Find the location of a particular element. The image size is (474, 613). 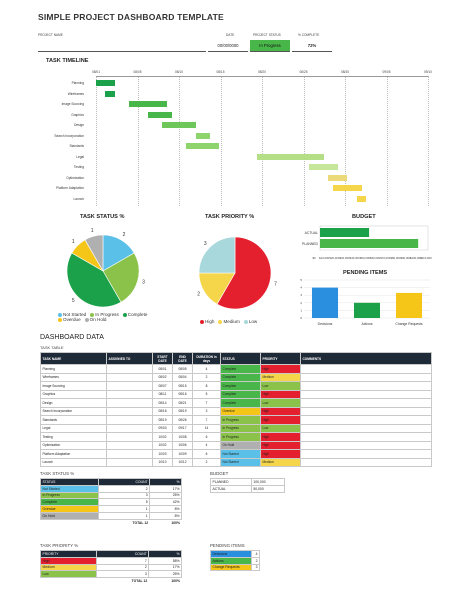

project-name-field is located at coordinates (122, 46).